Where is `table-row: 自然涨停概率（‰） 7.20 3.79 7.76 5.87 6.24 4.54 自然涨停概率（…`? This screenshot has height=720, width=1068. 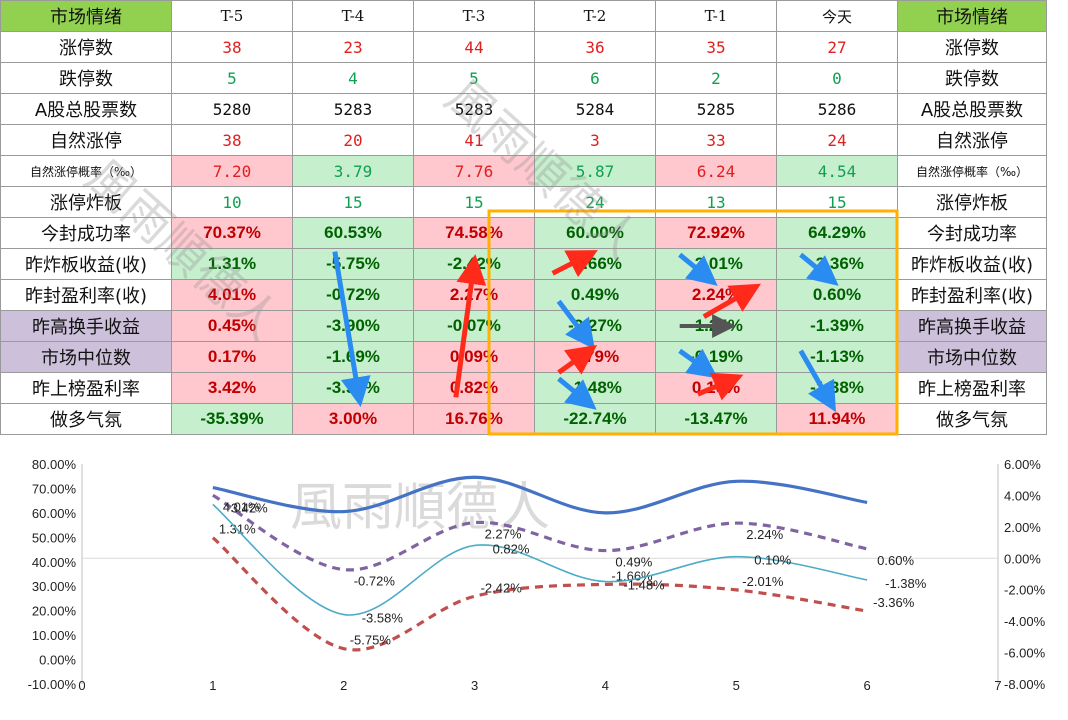 table-row: 自然涨停概率（‰） 7.20 3.79 7.76 5.87 6.24 4.54 自然涨停概率（… is located at coordinates (523, 171).